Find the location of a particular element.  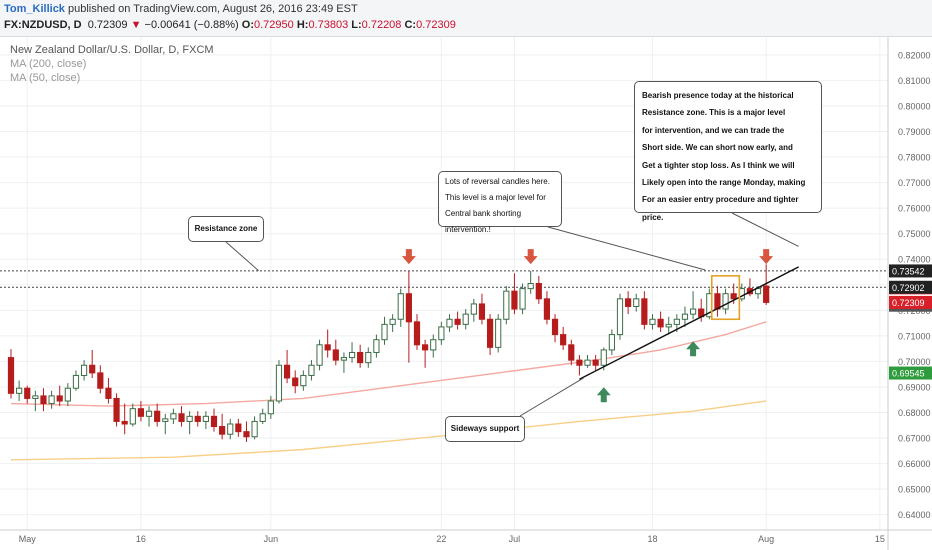

high-value: 0.73803 is located at coordinates (328, 25).